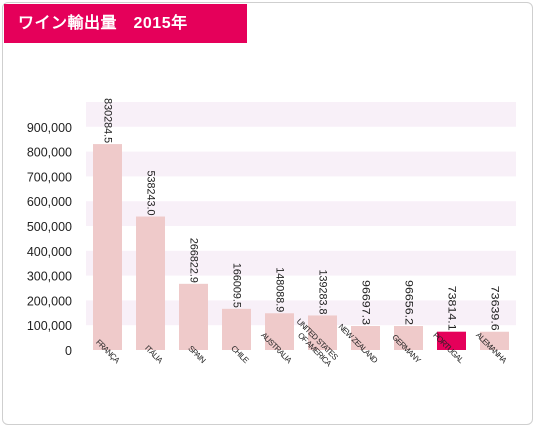  Describe the element at coordinates (49, 277) in the screenshot. I see `y-tick-label: 300,000` at that location.